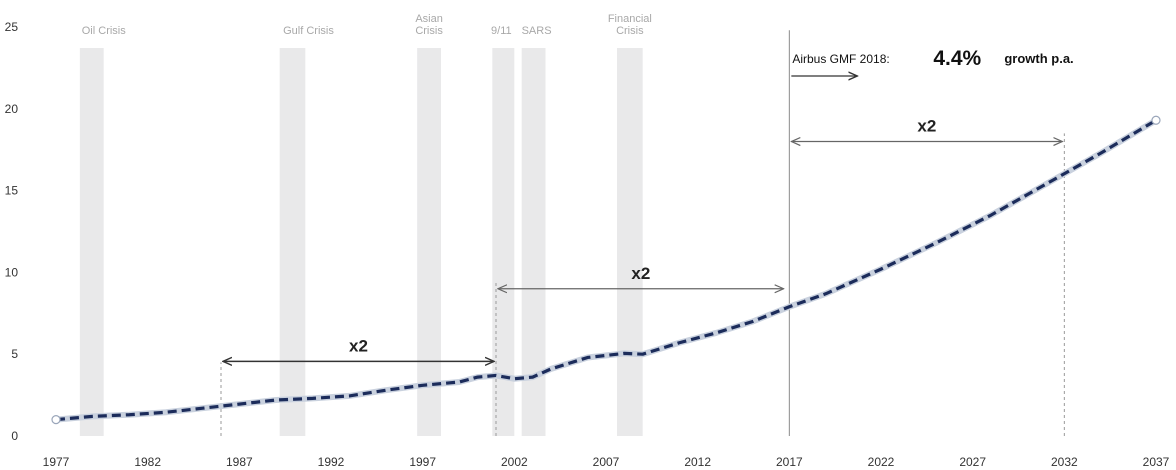 This screenshot has height=470, width=1176. I want to click on crisis-label-line: SARS, so click(537, 31).